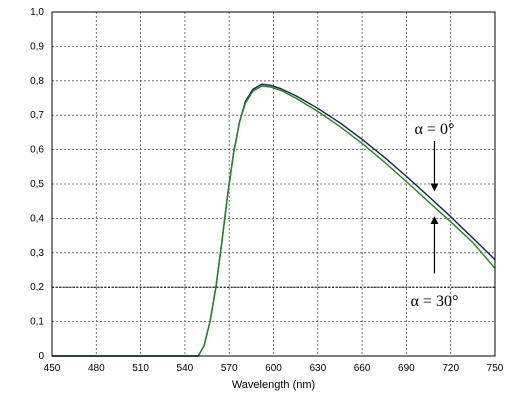 This screenshot has height=403, width=516. What do you see at coordinates (229, 368) in the screenshot?
I see `x-tick-label: 570` at bounding box center [229, 368].